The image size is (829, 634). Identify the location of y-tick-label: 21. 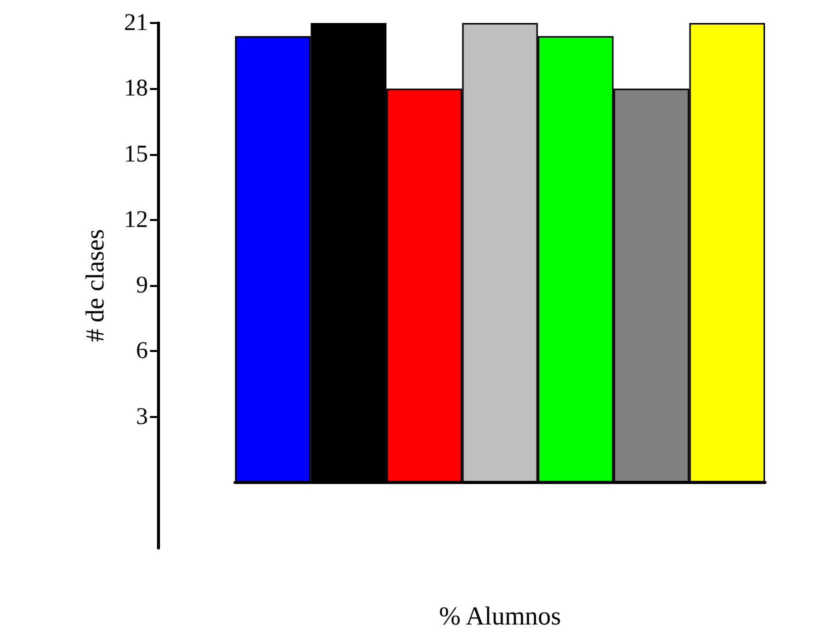
(136, 23).